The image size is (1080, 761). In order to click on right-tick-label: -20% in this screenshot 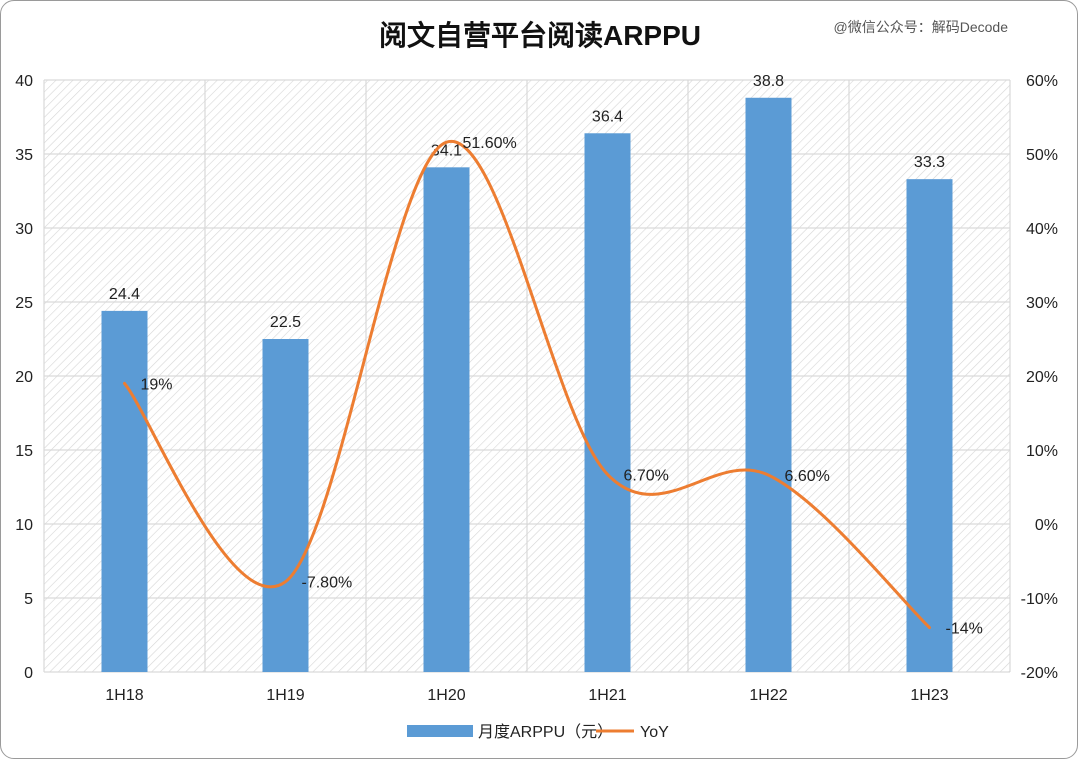, I will do `click(1039, 673)`.